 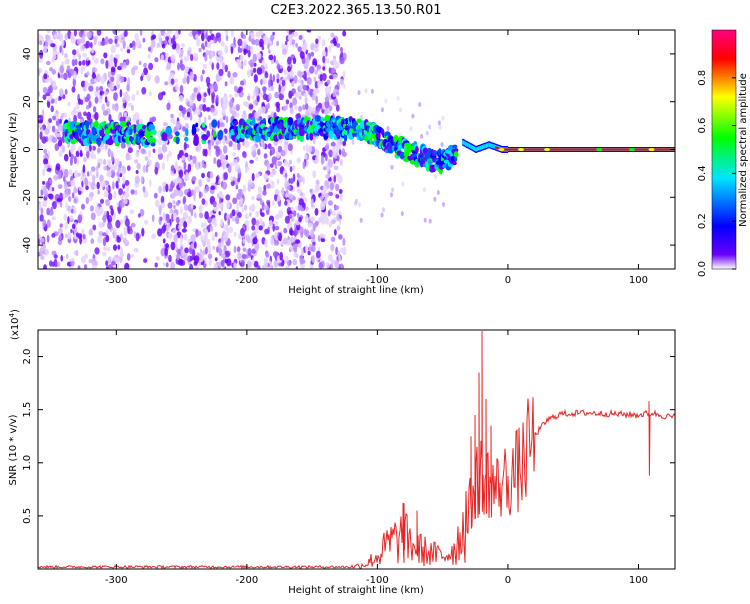 I want to click on colorbar-tick-label: 0.6, so click(x=702, y=126).